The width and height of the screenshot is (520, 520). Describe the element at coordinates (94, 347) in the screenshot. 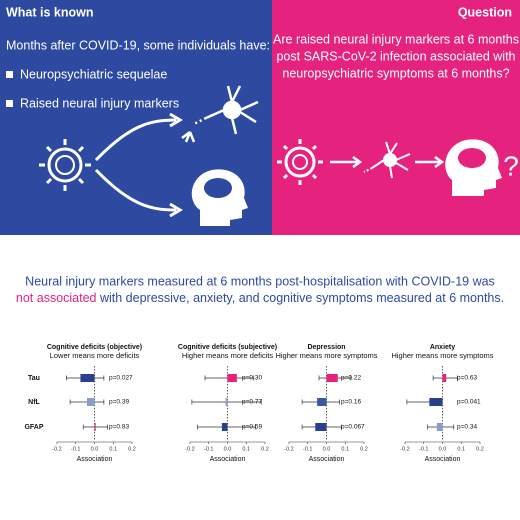

I see `chart-title: Cognitive deficits (objective)` at that location.